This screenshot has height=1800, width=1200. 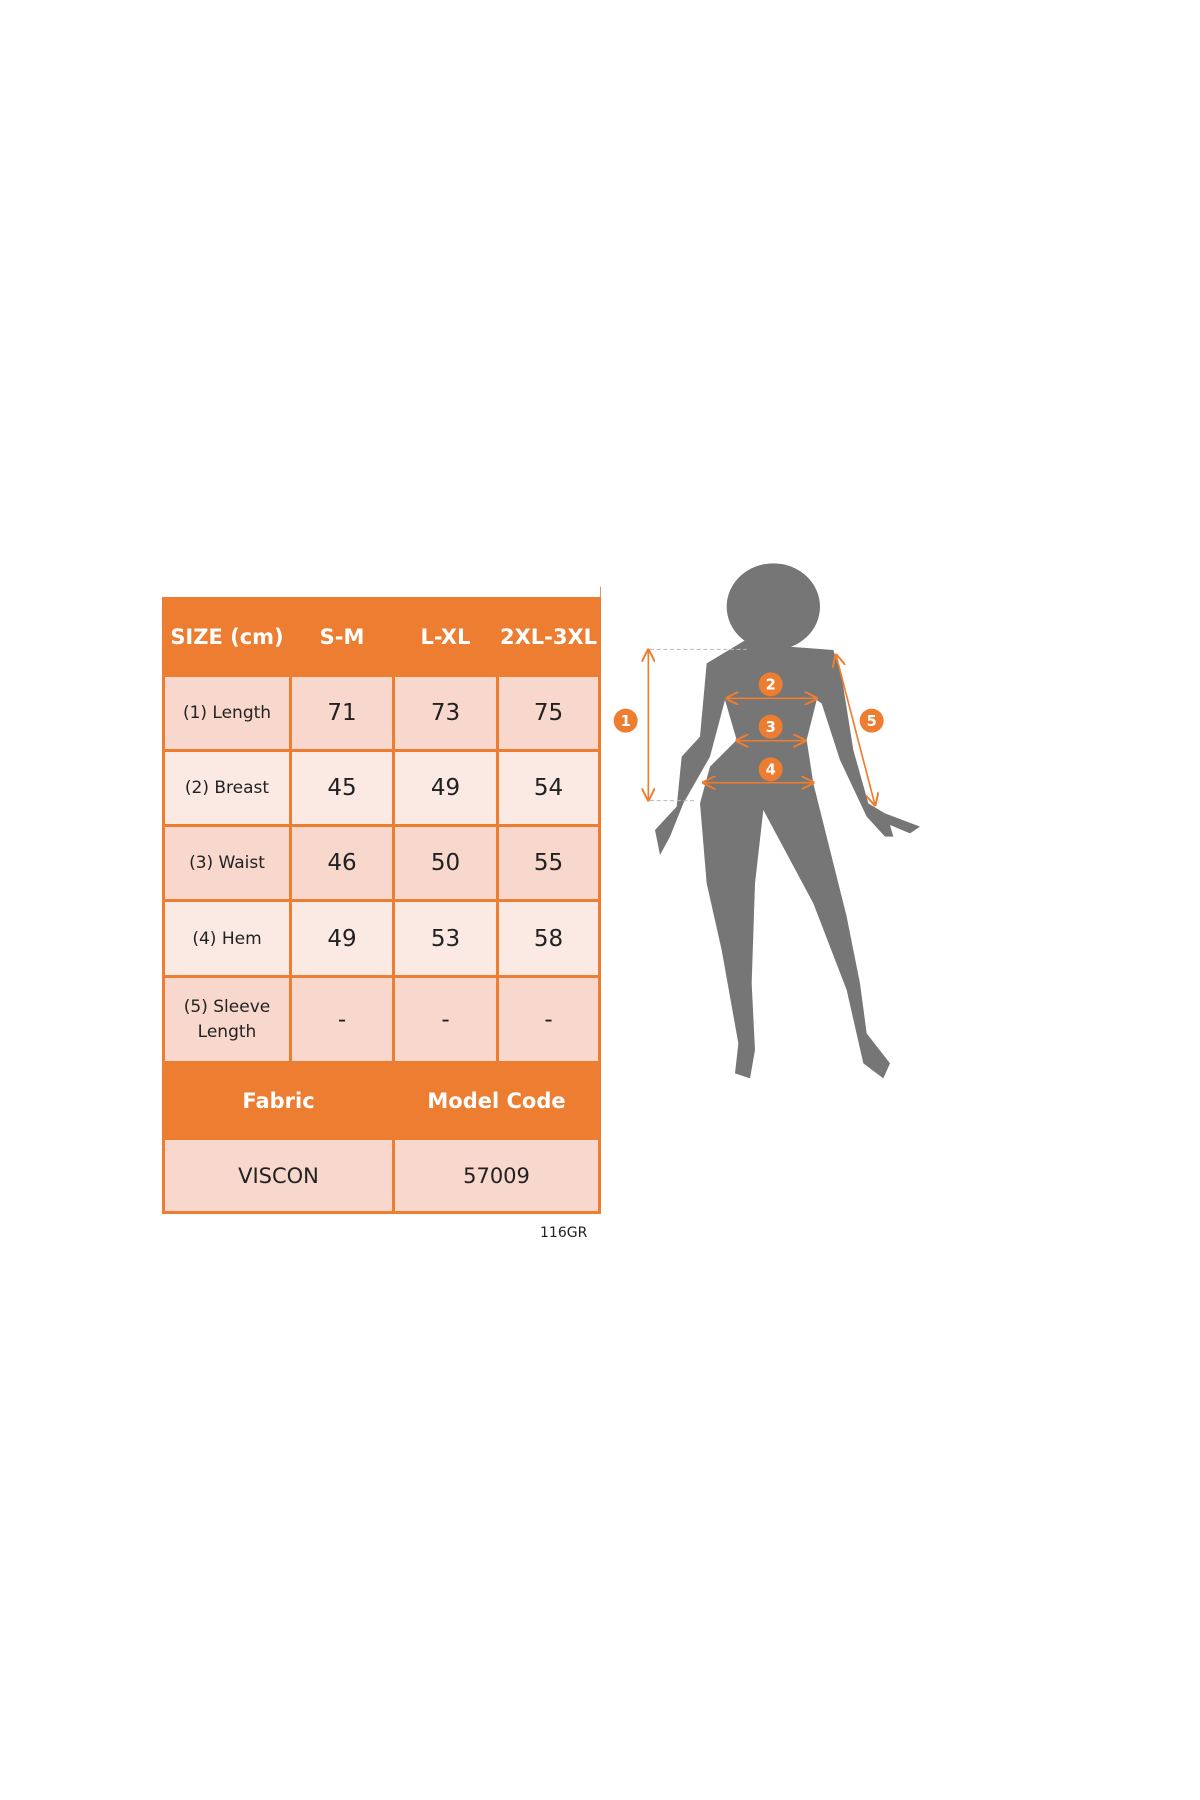 What do you see at coordinates (548, 938) in the screenshot?
I see `cell: 58` at bounding box center [548, 938].